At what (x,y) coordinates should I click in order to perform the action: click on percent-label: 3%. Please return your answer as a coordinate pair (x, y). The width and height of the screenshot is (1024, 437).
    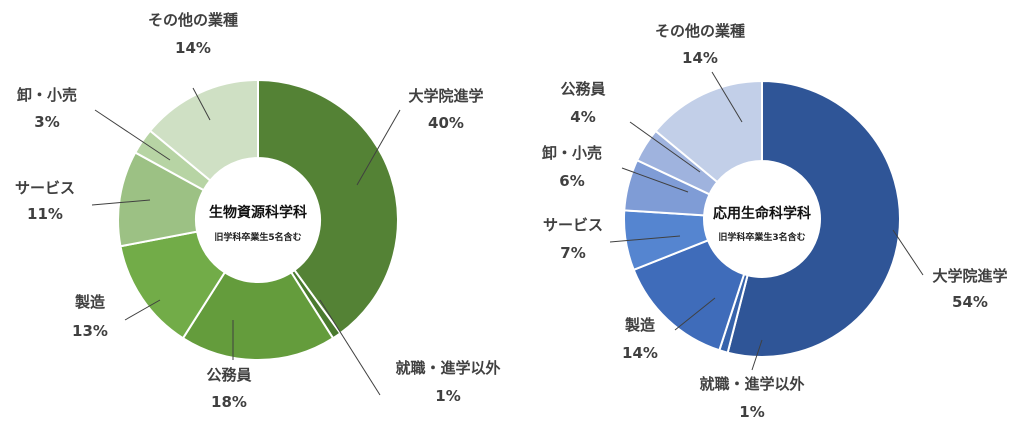
    Looking at the image, I should click on (46, 122).